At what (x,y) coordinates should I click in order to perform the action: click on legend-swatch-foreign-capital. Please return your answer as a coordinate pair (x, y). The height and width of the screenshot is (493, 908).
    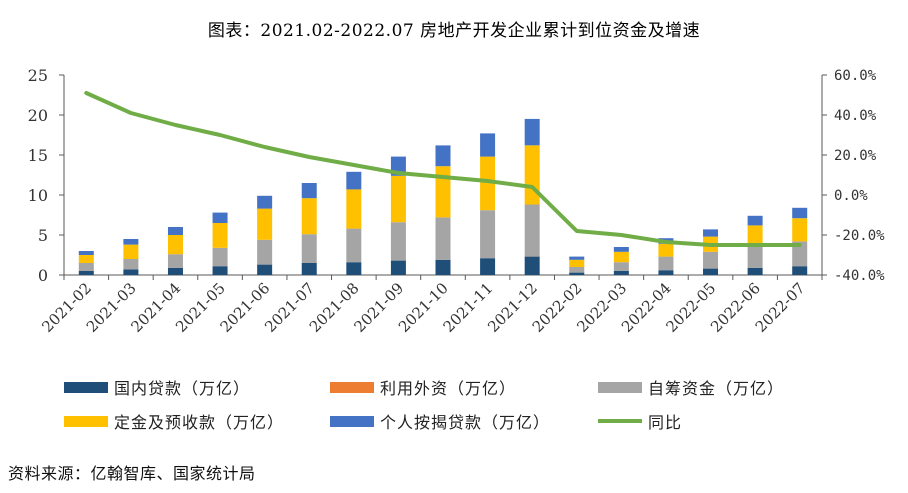
    Looking at the image, I should click on (352, 387).